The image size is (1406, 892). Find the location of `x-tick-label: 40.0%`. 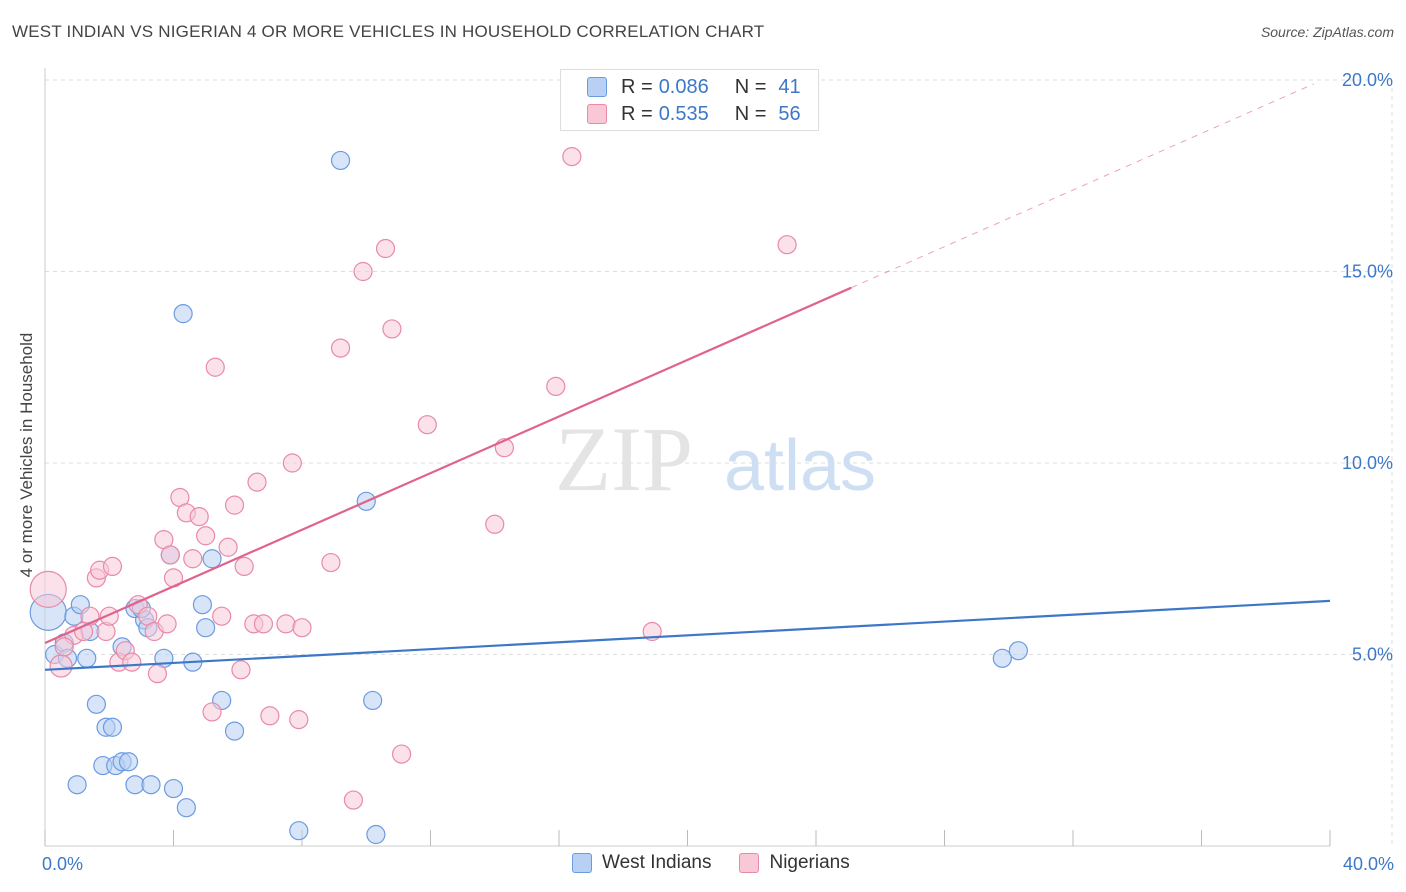

x-tick-label: 40.0% is located at coordinates (1368, 864).